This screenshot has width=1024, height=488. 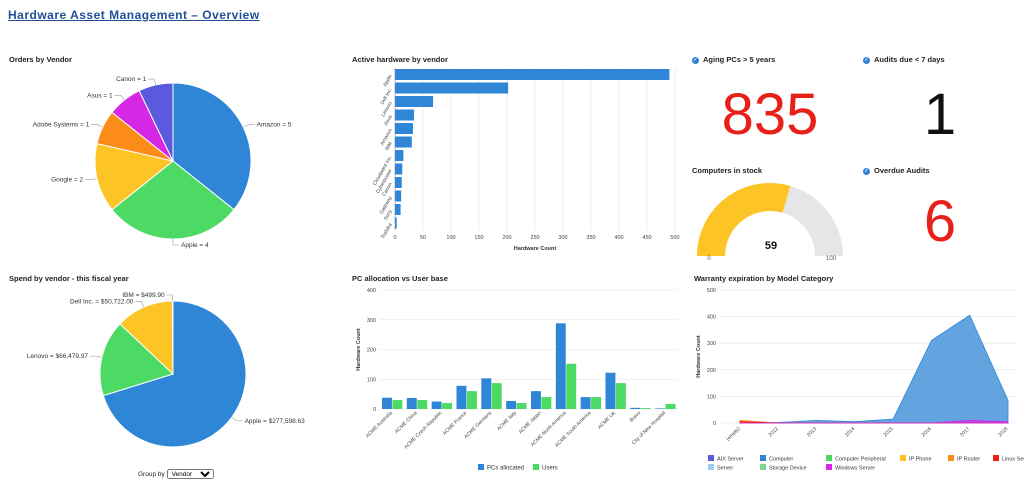 I want to click on pie-label: Asus = 1, so click(x=100, y=95).